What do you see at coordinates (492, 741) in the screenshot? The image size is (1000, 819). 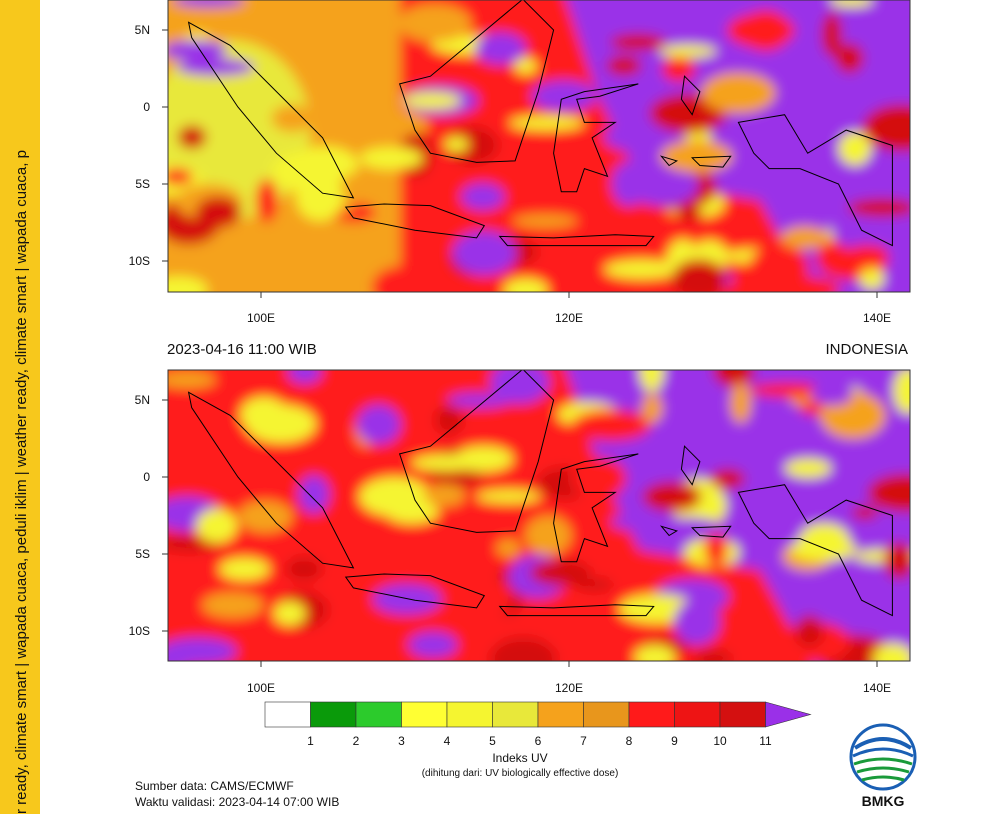 I see `colorbar-label: 5` at bounding box center [492, 741].